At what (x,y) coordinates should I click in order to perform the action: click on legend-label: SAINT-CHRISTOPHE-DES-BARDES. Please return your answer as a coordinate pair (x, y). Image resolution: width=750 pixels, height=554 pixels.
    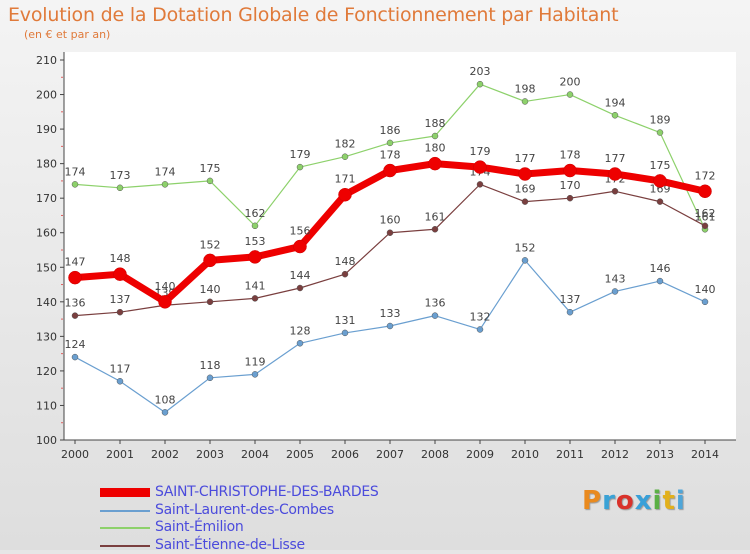
    Looking at the image, I should click on (267, 492).